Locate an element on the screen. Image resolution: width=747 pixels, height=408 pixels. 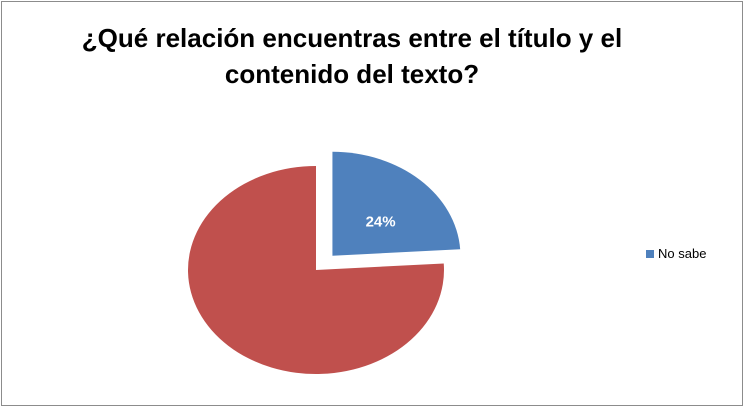
pie-data-label-0: 24% is located at coordinates (381, 222).